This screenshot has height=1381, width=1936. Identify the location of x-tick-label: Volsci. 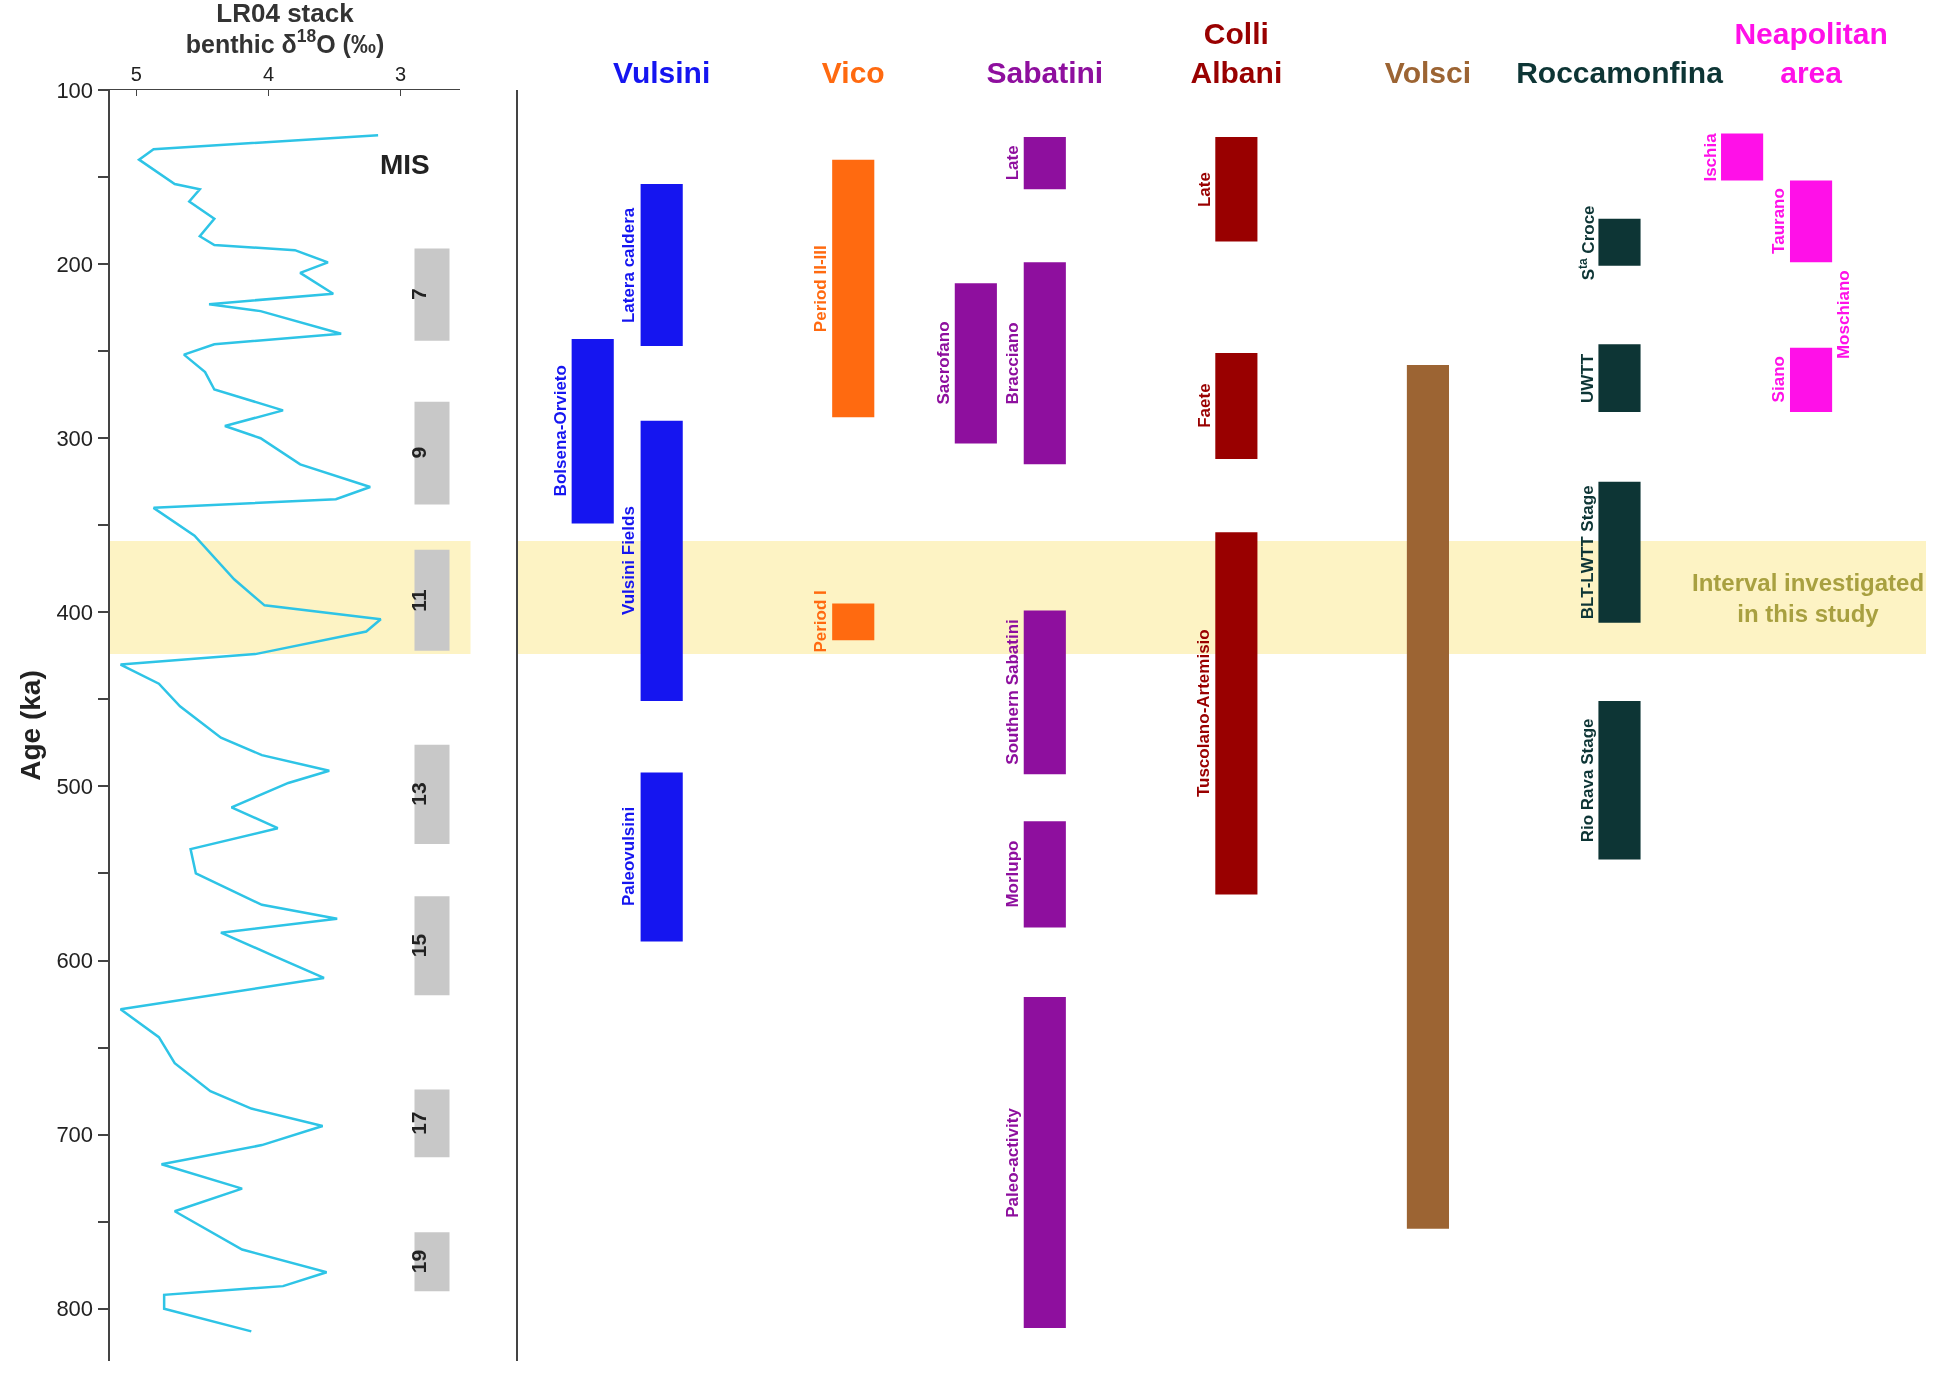
(1428, 72).